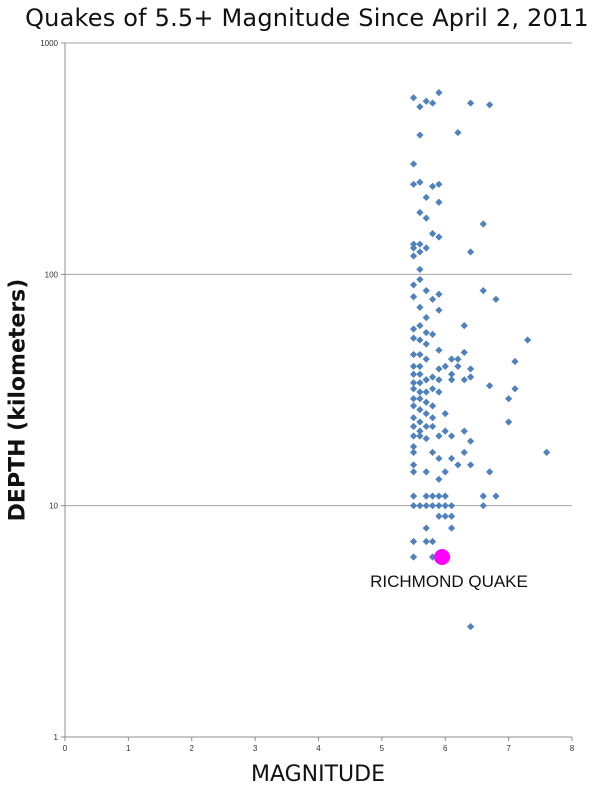 The width and height of the screenshot is (614, 799). Describe the element at coordinates (49, 43) in the screenshot. I see `y-tick-label: 1000` at that location.